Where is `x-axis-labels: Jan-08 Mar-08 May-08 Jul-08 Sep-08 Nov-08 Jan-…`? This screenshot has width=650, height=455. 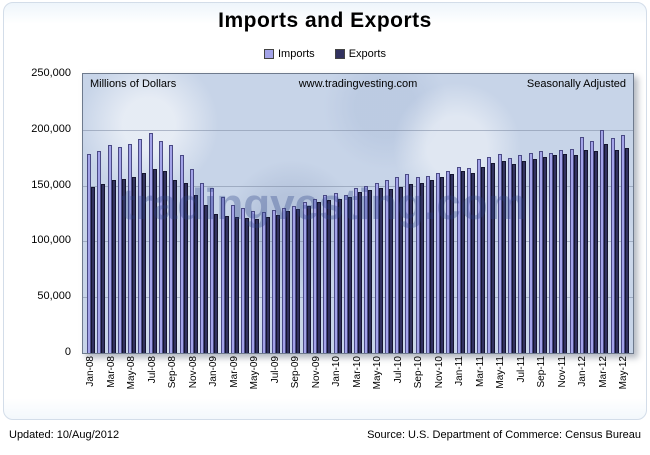 x-axis-labels: Jan-08 Mar-08 May-08 Jul-08 Sep-08 Nov-08 Jan-… is located at coordinates (357, 383).